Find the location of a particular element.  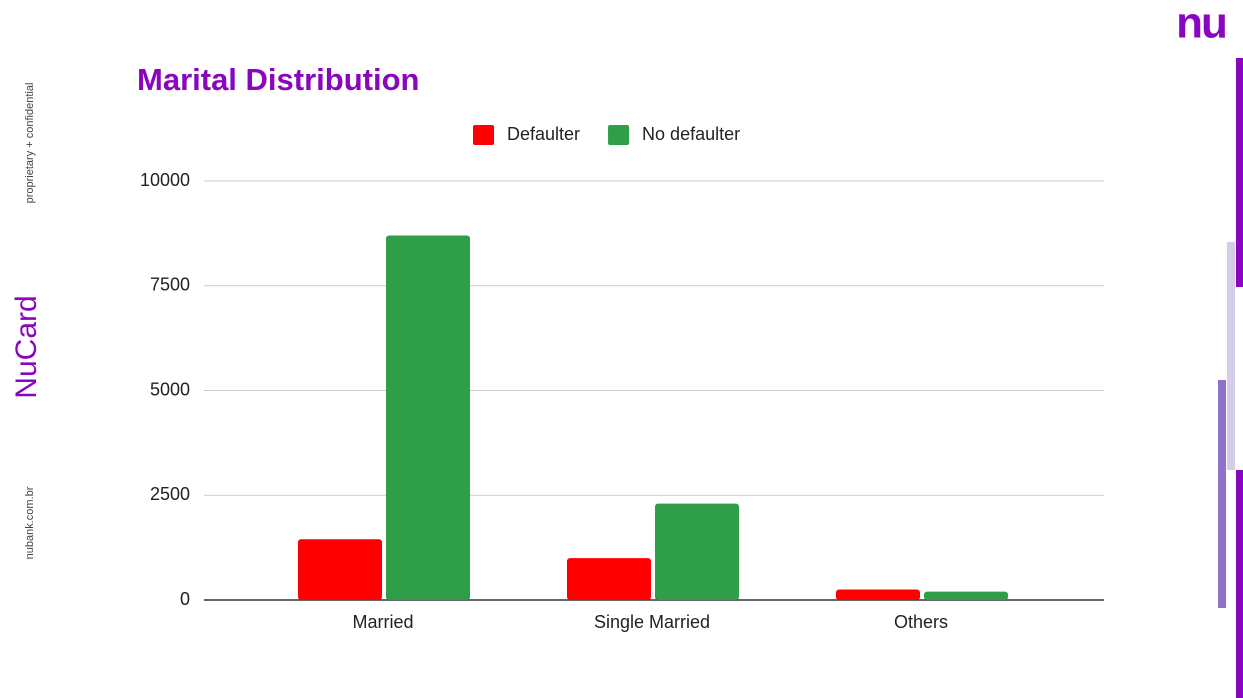

x-tick-label: Others is located at coordinates (921, 622).